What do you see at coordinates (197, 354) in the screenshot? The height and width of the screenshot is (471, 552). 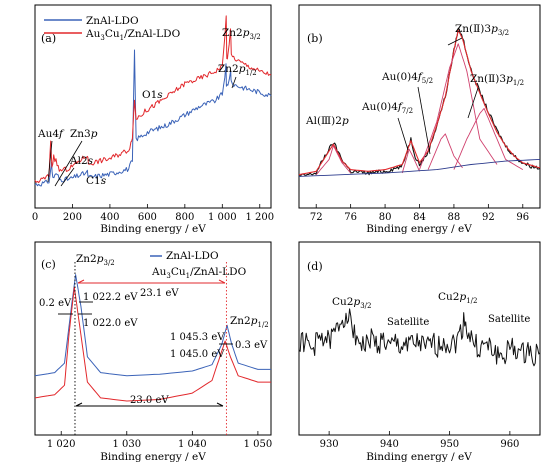 I see `label-1045-0: 1 045.0 eV` at bounding box center [197, 354].